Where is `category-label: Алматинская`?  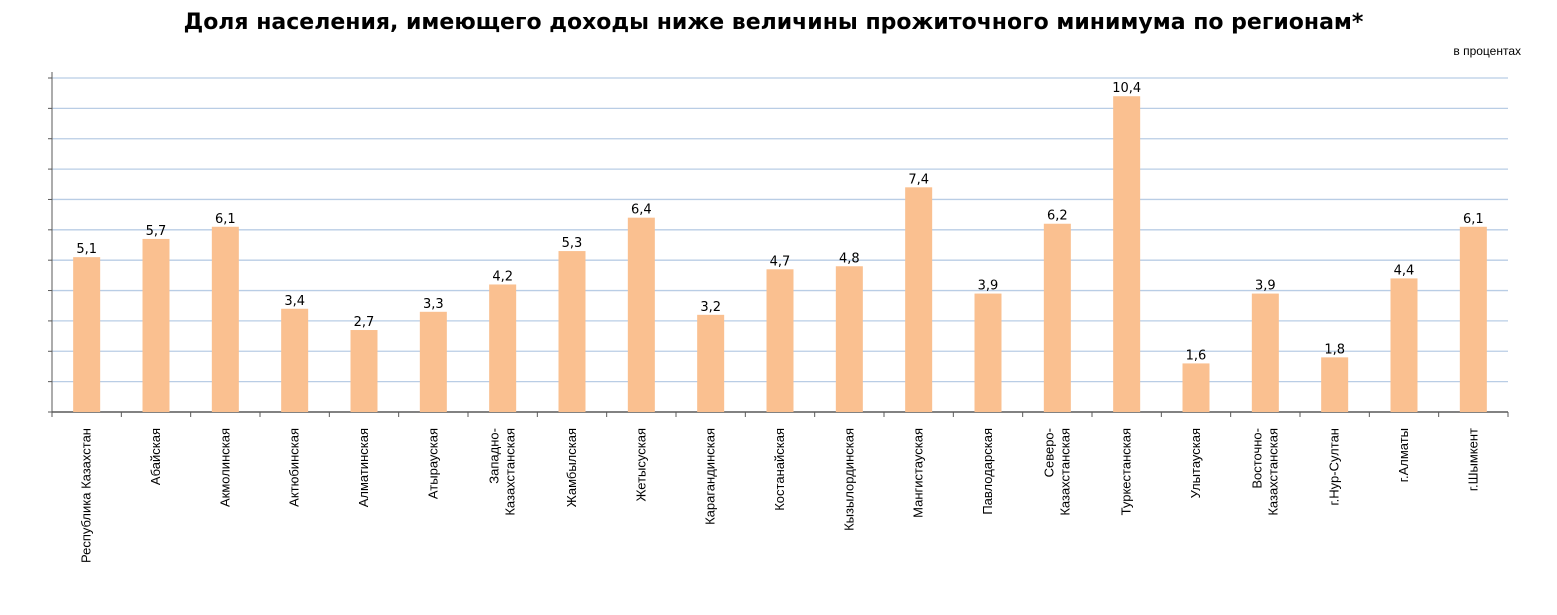 category-label: Алматинская is located at coordinates (363, 467).